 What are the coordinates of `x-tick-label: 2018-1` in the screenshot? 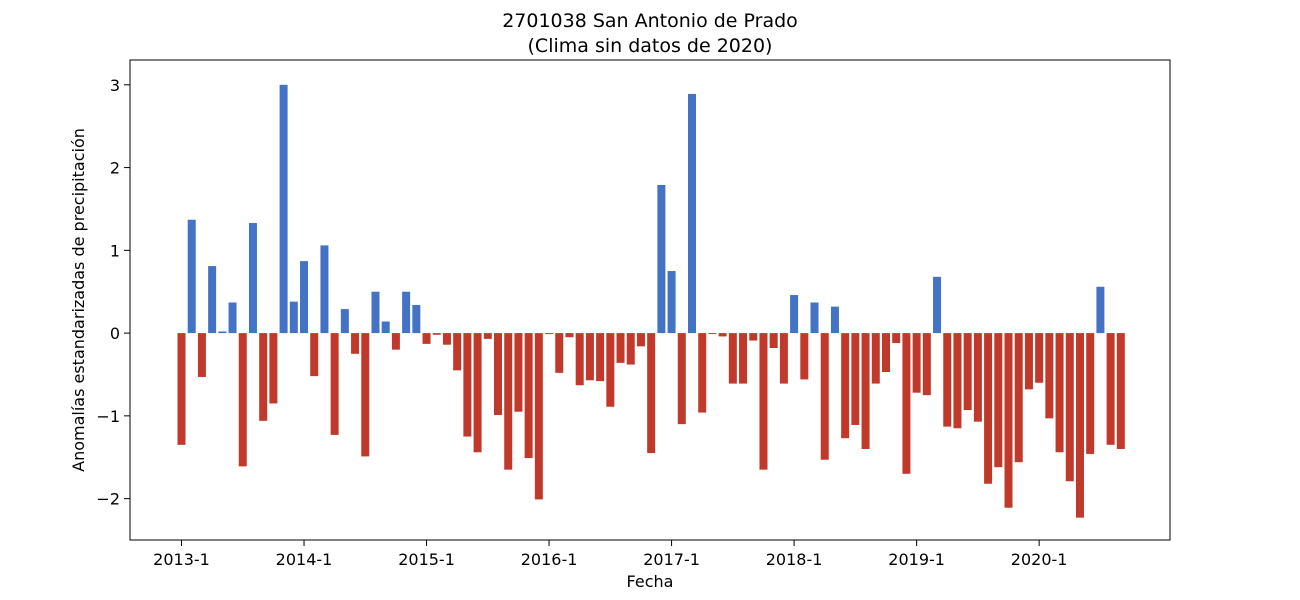 It's located at (794, 559).